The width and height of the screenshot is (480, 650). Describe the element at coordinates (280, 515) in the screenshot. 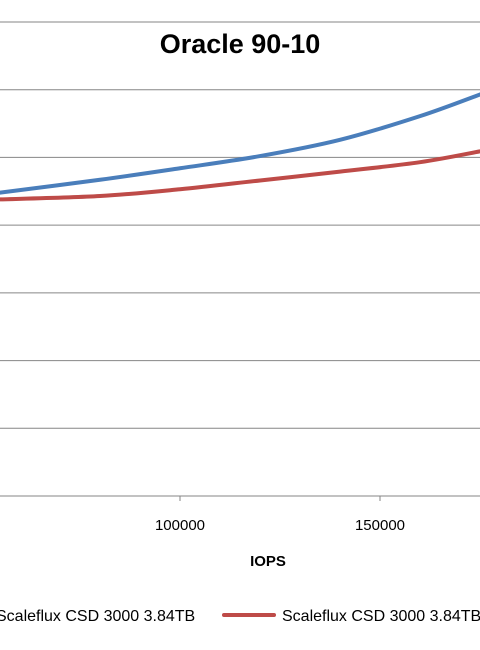

I see `x-axis-ticks: 100000 150000` at that location.